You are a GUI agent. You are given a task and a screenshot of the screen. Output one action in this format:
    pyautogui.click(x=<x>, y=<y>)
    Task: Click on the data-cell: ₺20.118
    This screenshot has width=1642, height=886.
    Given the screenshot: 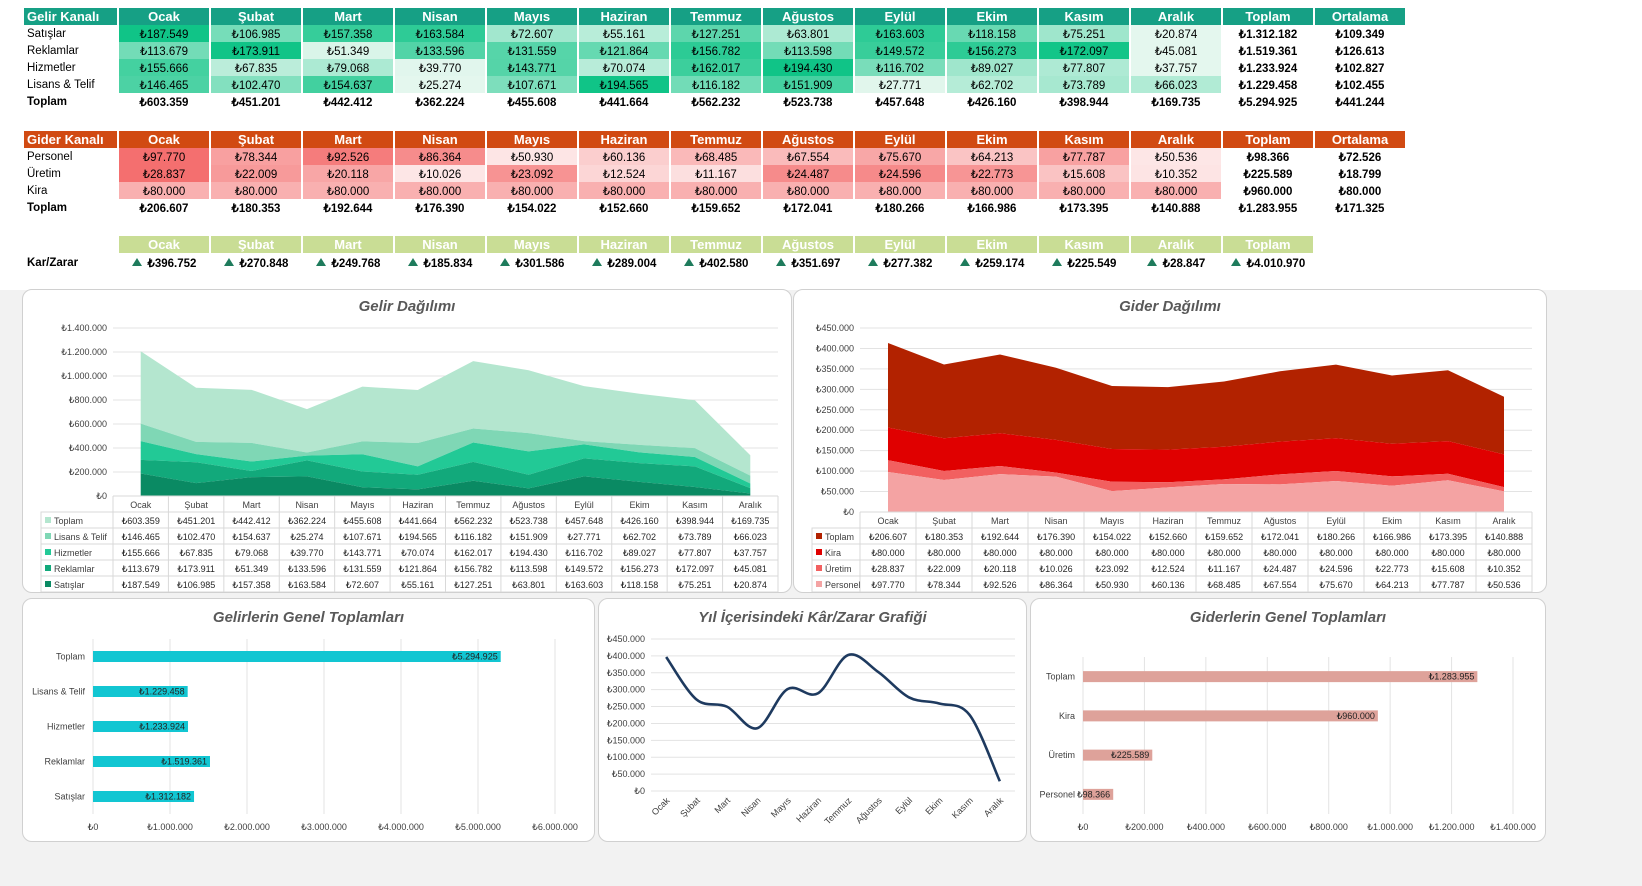 What is the action you would take?
    pyautogui.click(x=348, y=173)
    